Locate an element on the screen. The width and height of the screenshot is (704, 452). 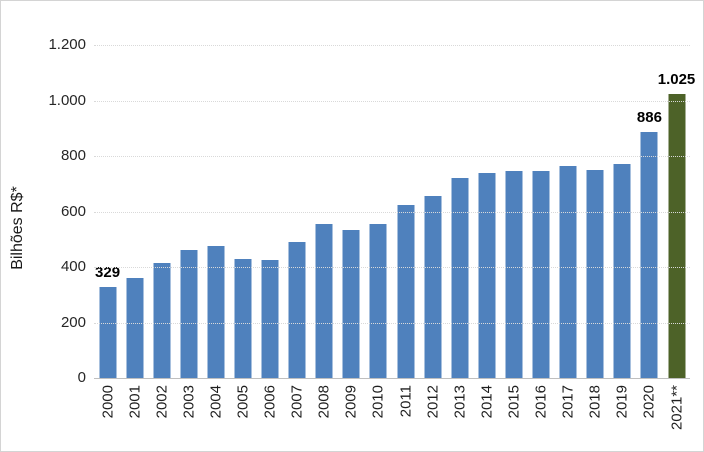
x-tick-label: 2016 is located at coordinates (541, 402).